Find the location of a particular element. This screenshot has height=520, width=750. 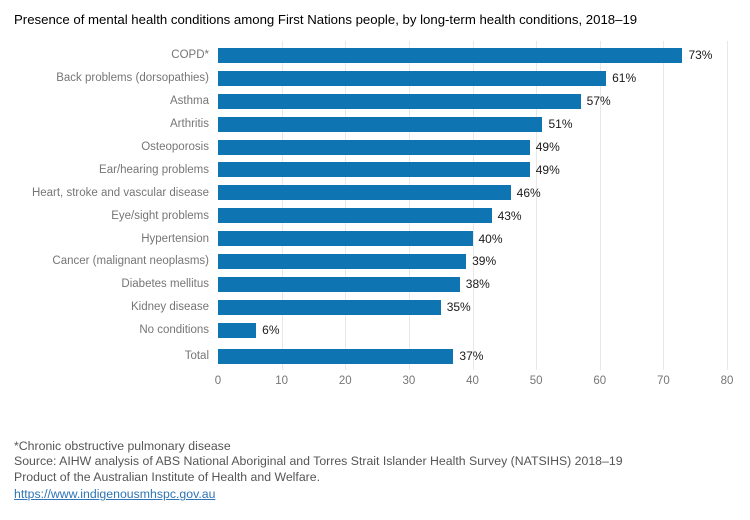

bar-track: 37% is located at coordinates (472, 356).